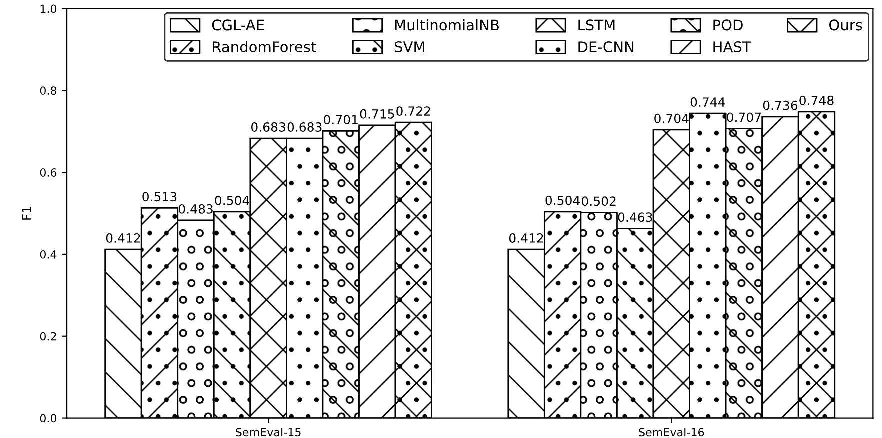  I want to click on legend-label: CGL-AE, so click(238, 25).